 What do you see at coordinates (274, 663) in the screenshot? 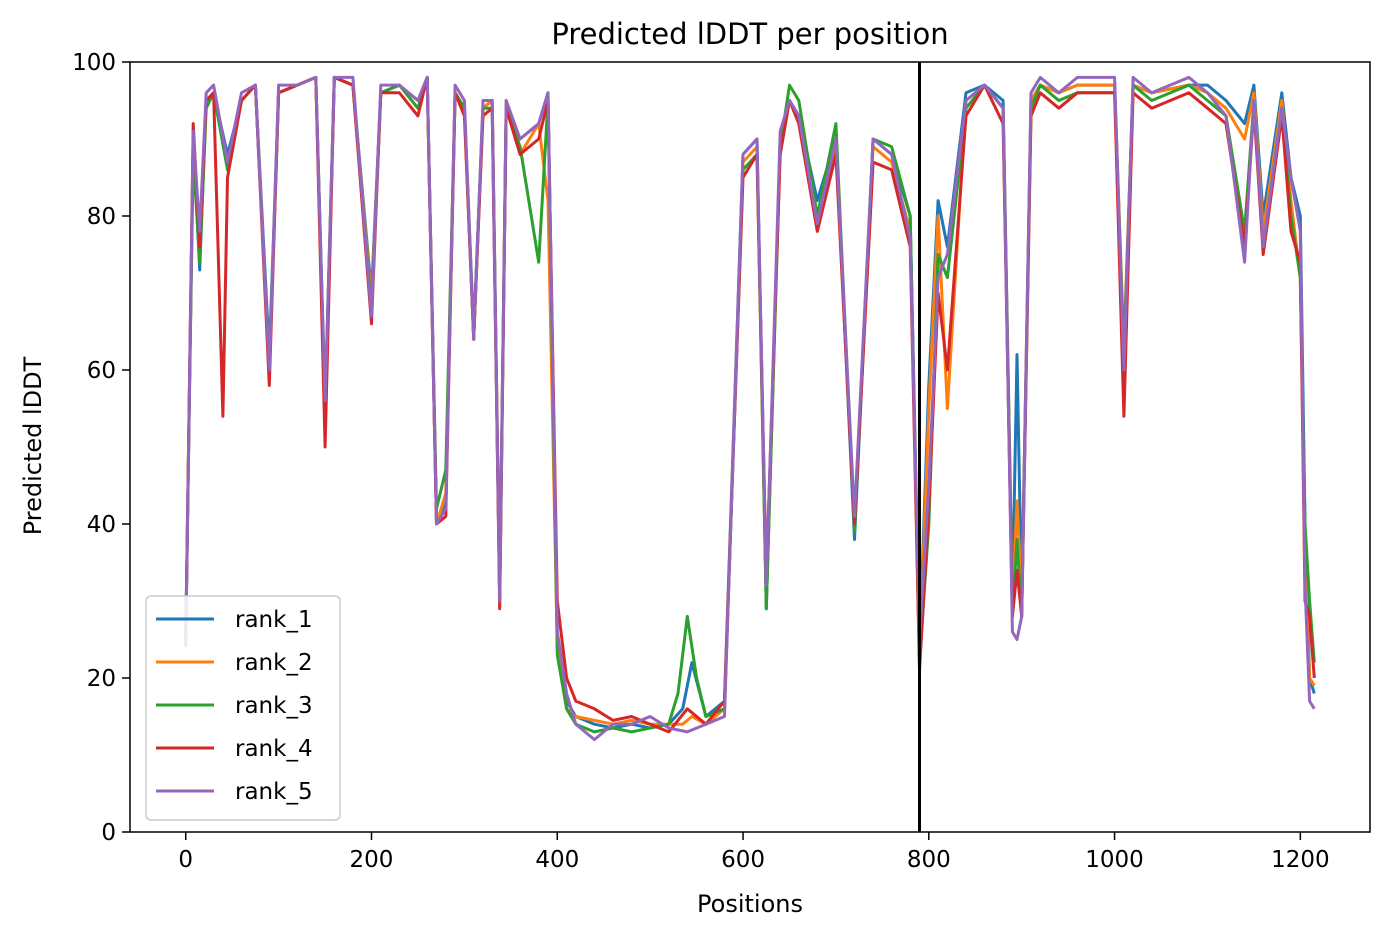
I see `legend-label-rank_2: rank_2` at bounding box center [274, 663].